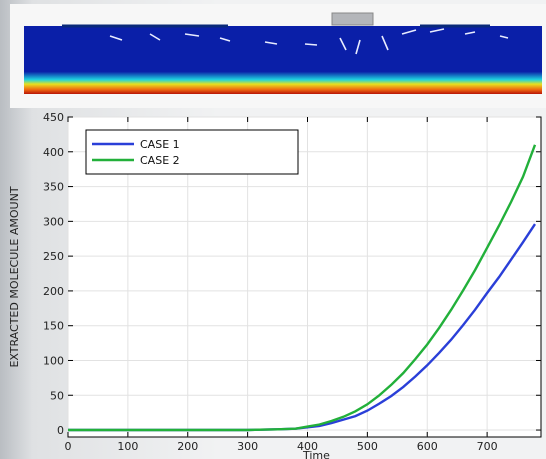  What do you see at coordinates (367, 446) in the screenshot?
I see `x-tick-label: 500` at bounding box center [367, 446].